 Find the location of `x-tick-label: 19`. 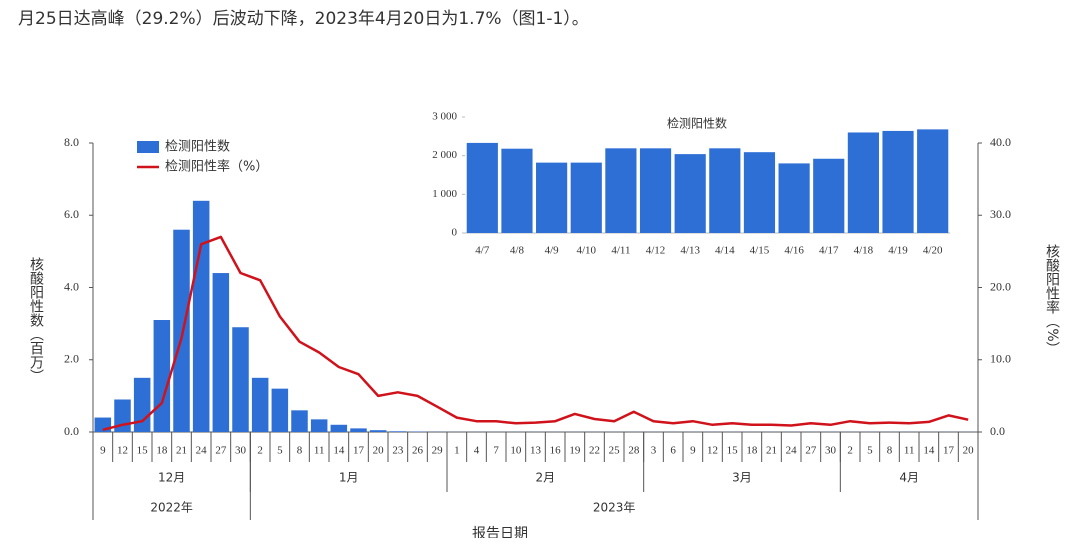

x-tick-label: 19 is located at coordinates (575, 451).